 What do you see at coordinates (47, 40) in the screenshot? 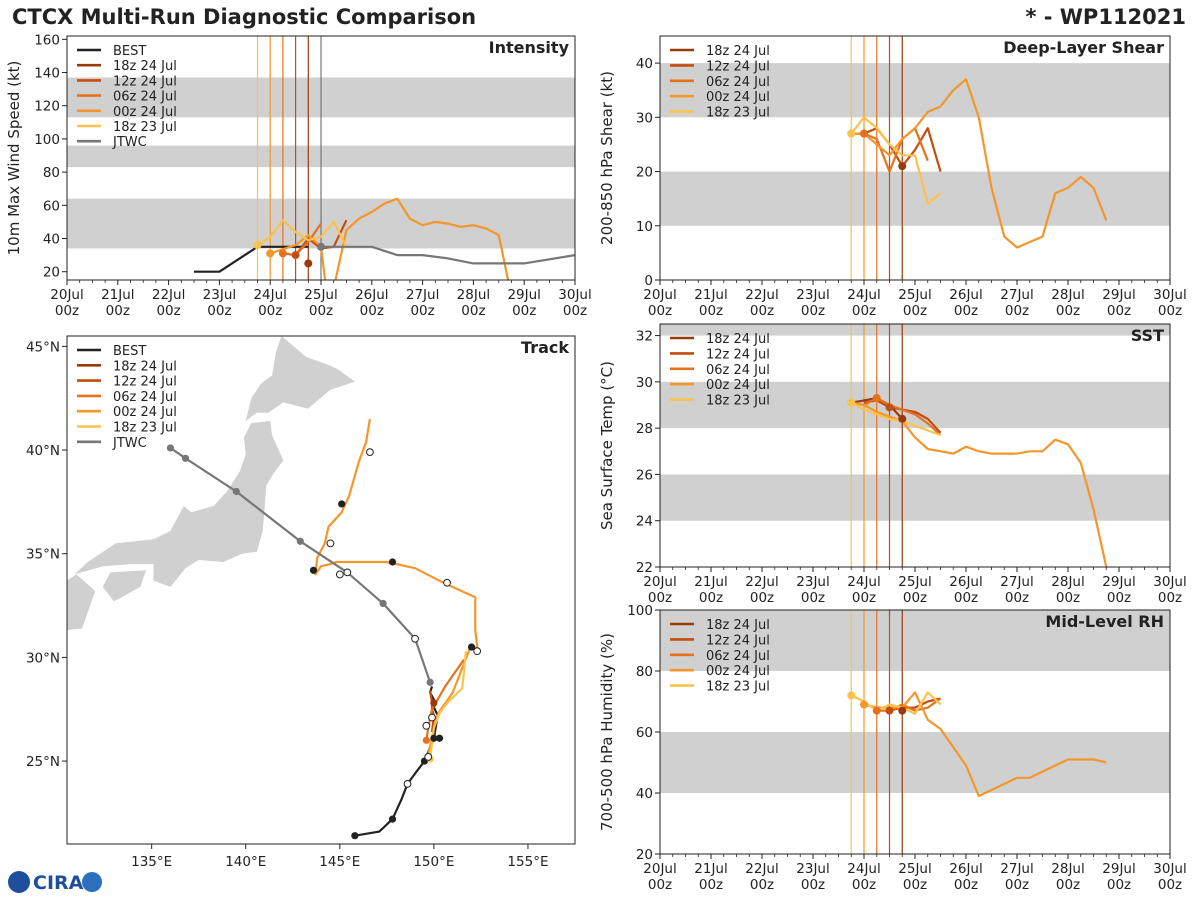
I see `y-tick-label: 160` at bounding box center [47, 40].